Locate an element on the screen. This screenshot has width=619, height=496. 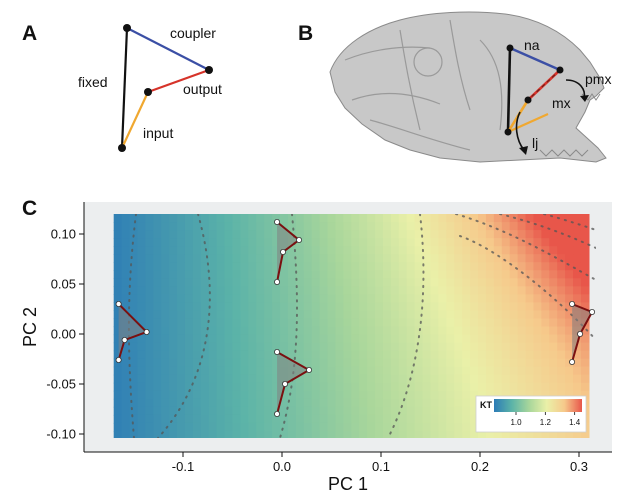
glyph-joint is located at coordinates (118, 303).